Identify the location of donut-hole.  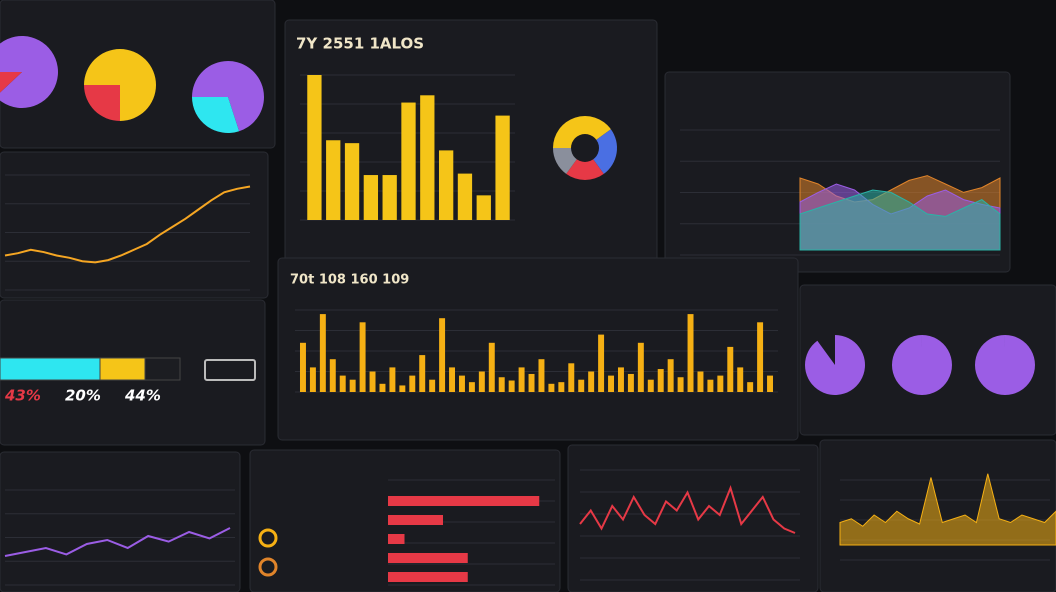
(585, 148).